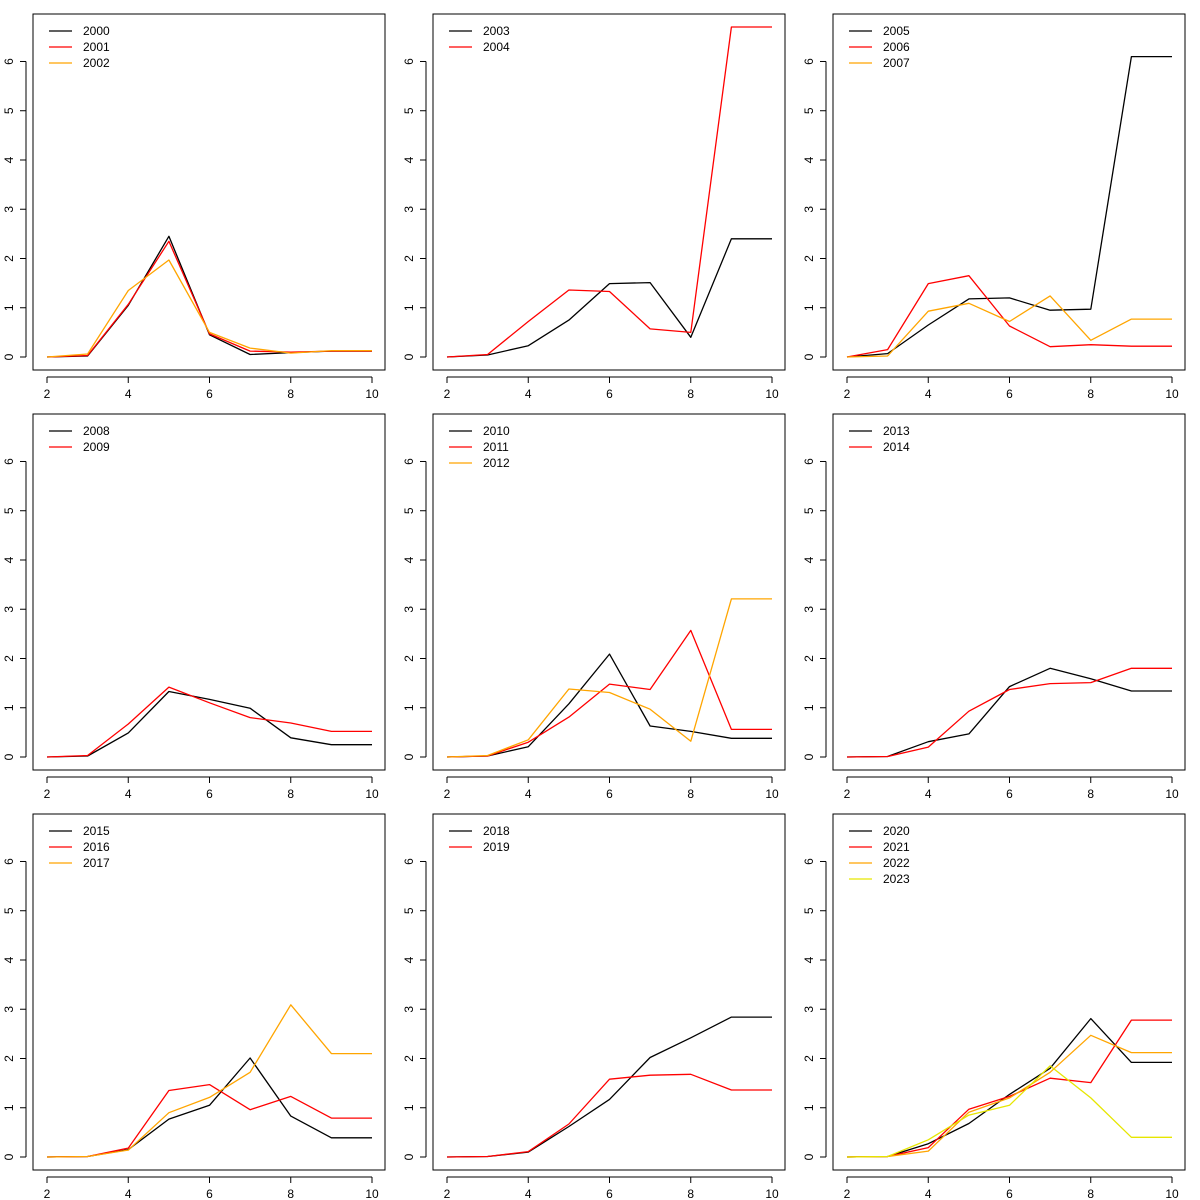 This screenshot has width=1200, height=1200. Describe the element at coordinates (96, 447) in the screenshot. I see `legend-label: 2009` at that location.